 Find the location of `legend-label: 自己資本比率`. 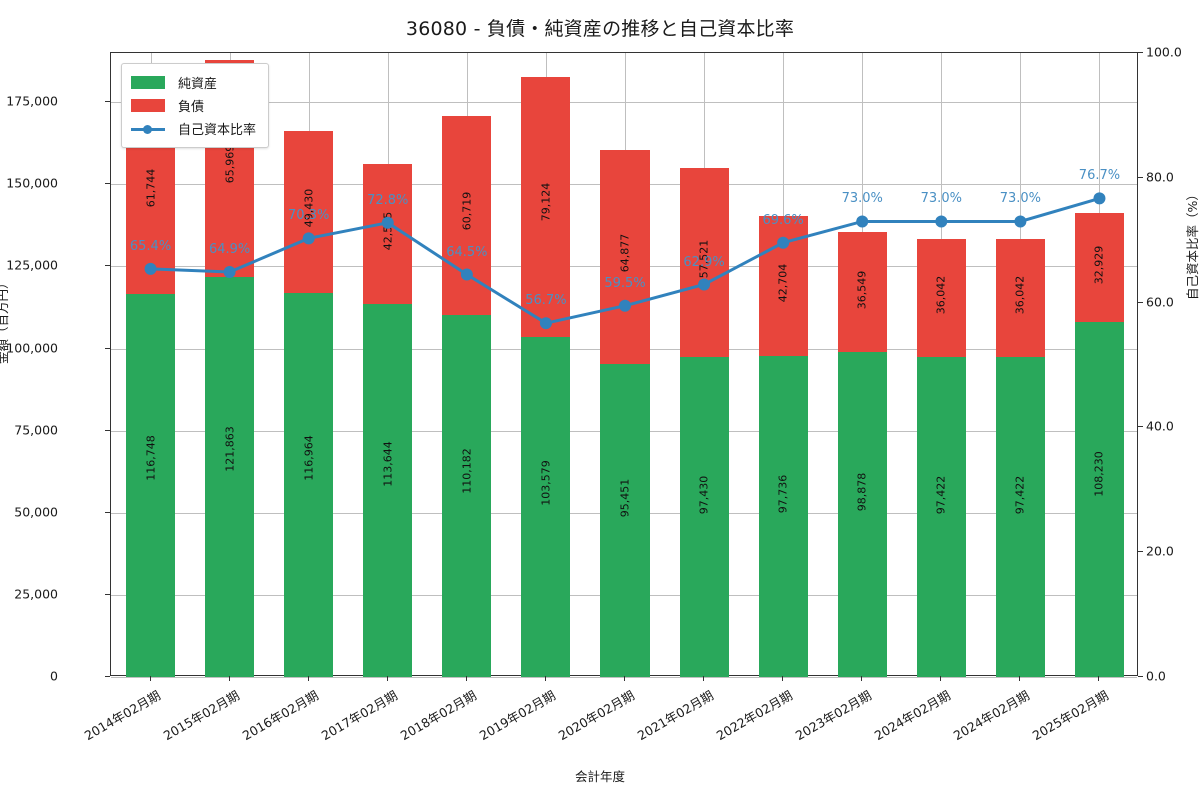

legend-label: 自己資本比率 is located at coordinates (217, 130).